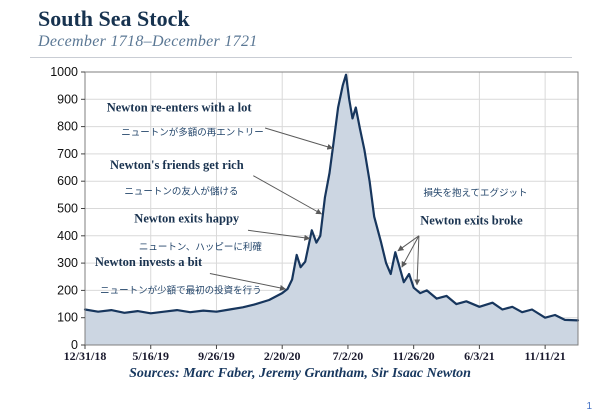 The height and width of the screenshot is (414, 600). Describe the element at coordinates (67, 209) in the screenshot. I see `y-tick-label: 500` at that location.